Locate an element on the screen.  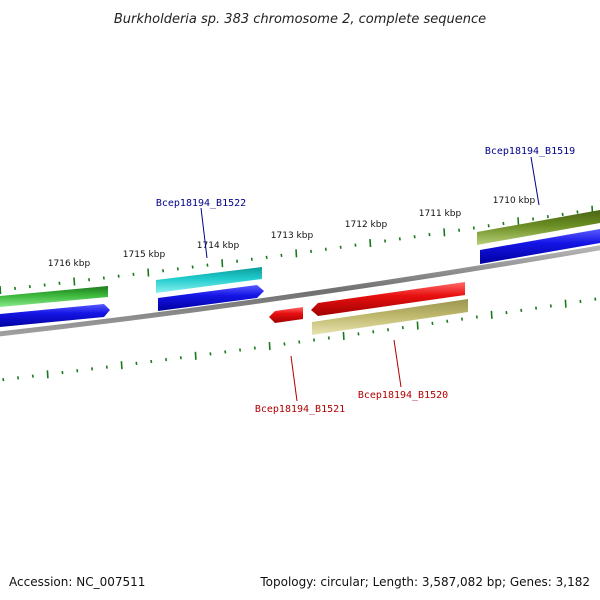
tick-label: 1716 kbp is located at coordinates (69, 264).